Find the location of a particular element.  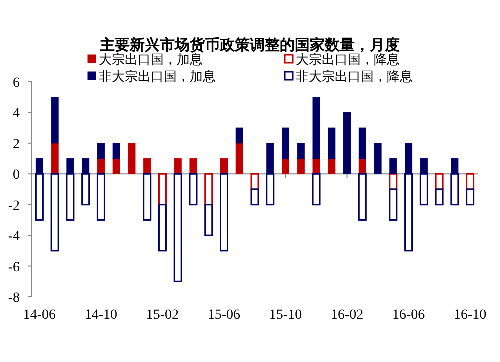

y-tick-label: 4 is located at coordinates (16, 114).